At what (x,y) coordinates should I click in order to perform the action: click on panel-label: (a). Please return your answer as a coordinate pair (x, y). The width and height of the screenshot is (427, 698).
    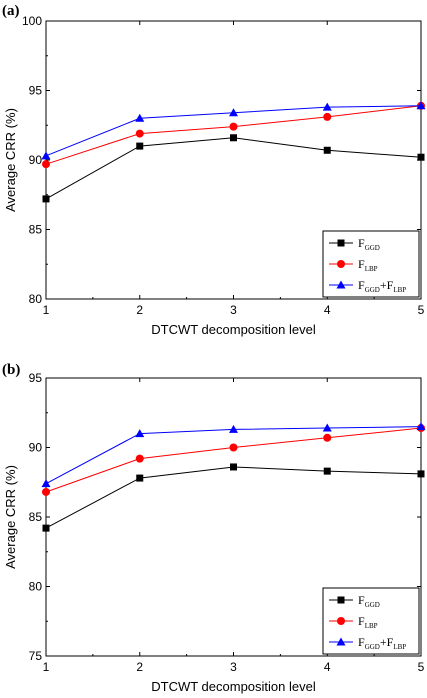
    Looking at the image, I should click on (11, 11).